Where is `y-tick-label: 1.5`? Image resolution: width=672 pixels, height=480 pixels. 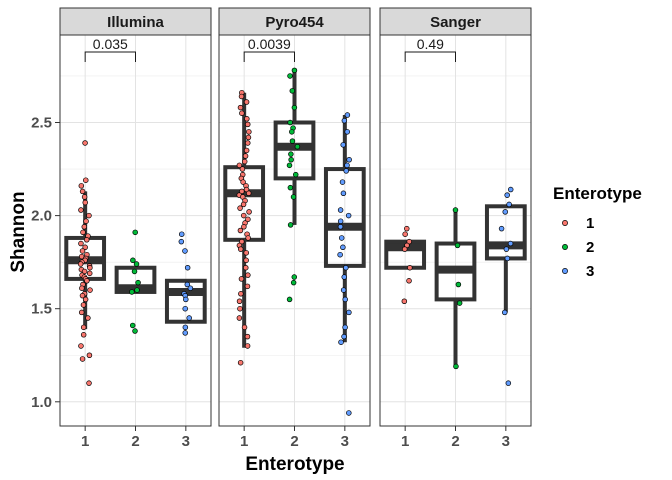 y-tick-label: 1.5 is located at coordinates (41, 309).